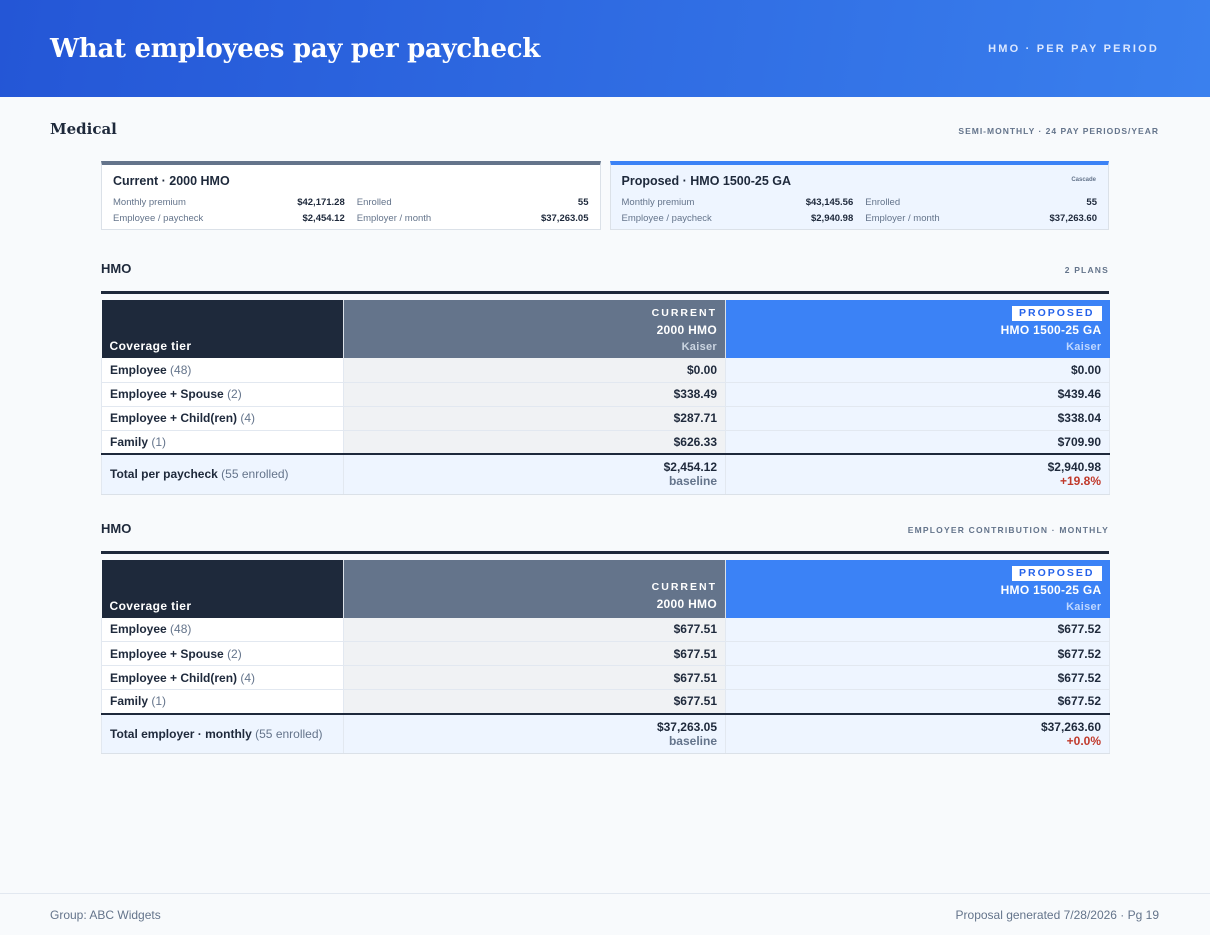  Describe the element at coordinates (605, 653) in the screenshot. I see `table-row: Employee + Spouse (2) $677.51 $677.52` at that location.